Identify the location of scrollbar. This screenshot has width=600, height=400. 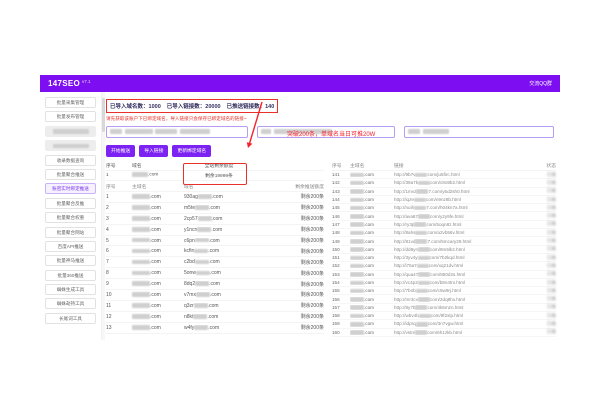
(103, 216).